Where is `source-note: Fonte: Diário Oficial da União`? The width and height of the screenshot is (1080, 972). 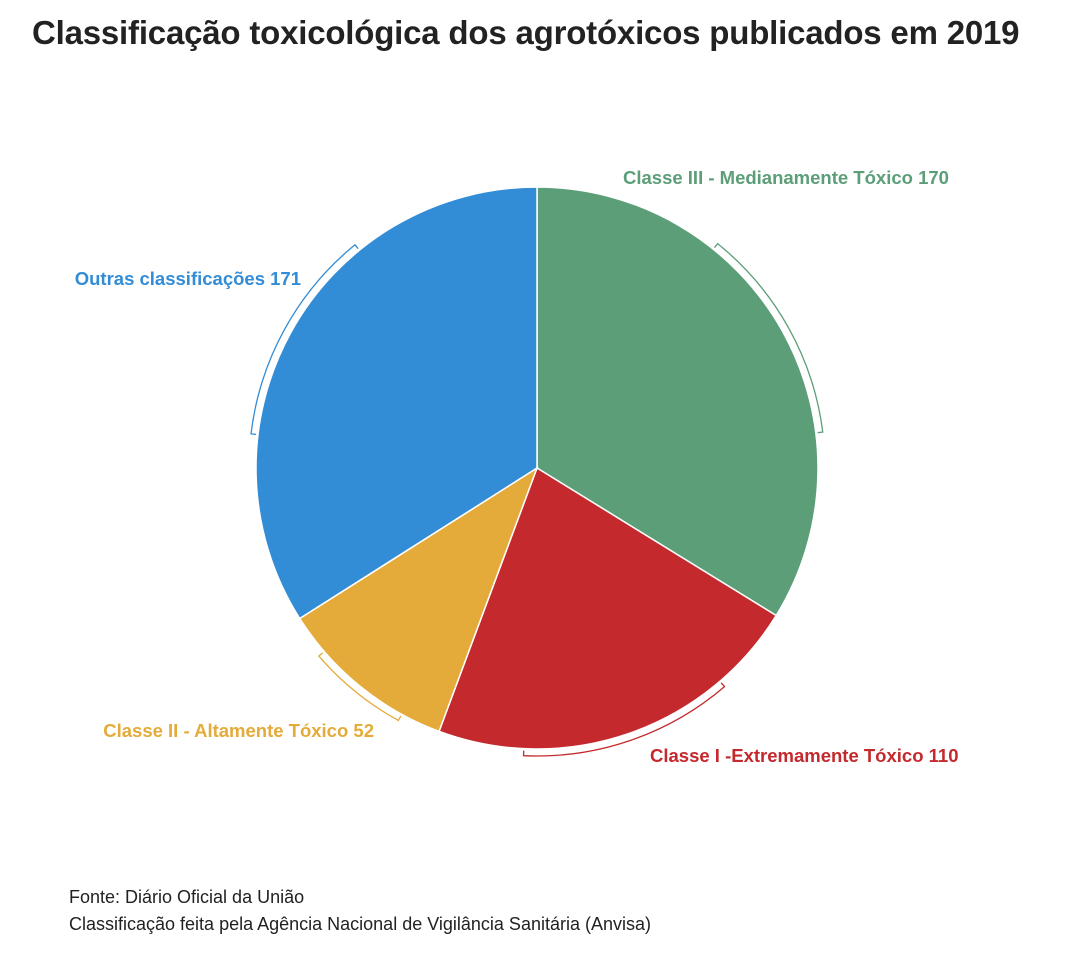 source-note: Fonte: Diário Oficial da União is located at coordinates (187, 897).